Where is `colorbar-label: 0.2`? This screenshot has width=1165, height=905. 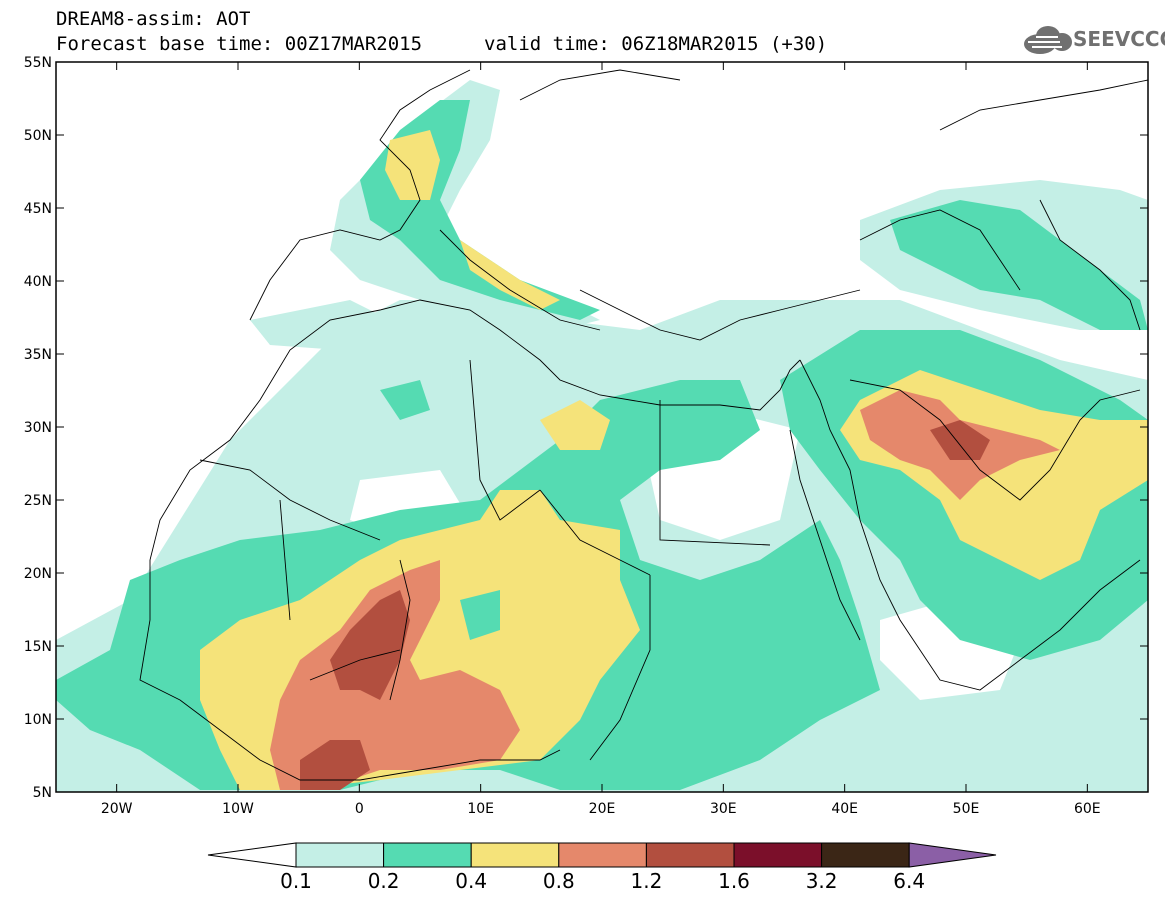 colorbar-label: 0.2 is located at coordinates (384, 881).